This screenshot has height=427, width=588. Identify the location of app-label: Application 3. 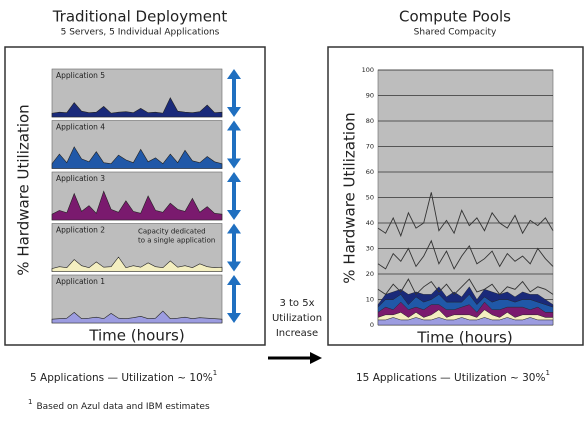
(80, 178).